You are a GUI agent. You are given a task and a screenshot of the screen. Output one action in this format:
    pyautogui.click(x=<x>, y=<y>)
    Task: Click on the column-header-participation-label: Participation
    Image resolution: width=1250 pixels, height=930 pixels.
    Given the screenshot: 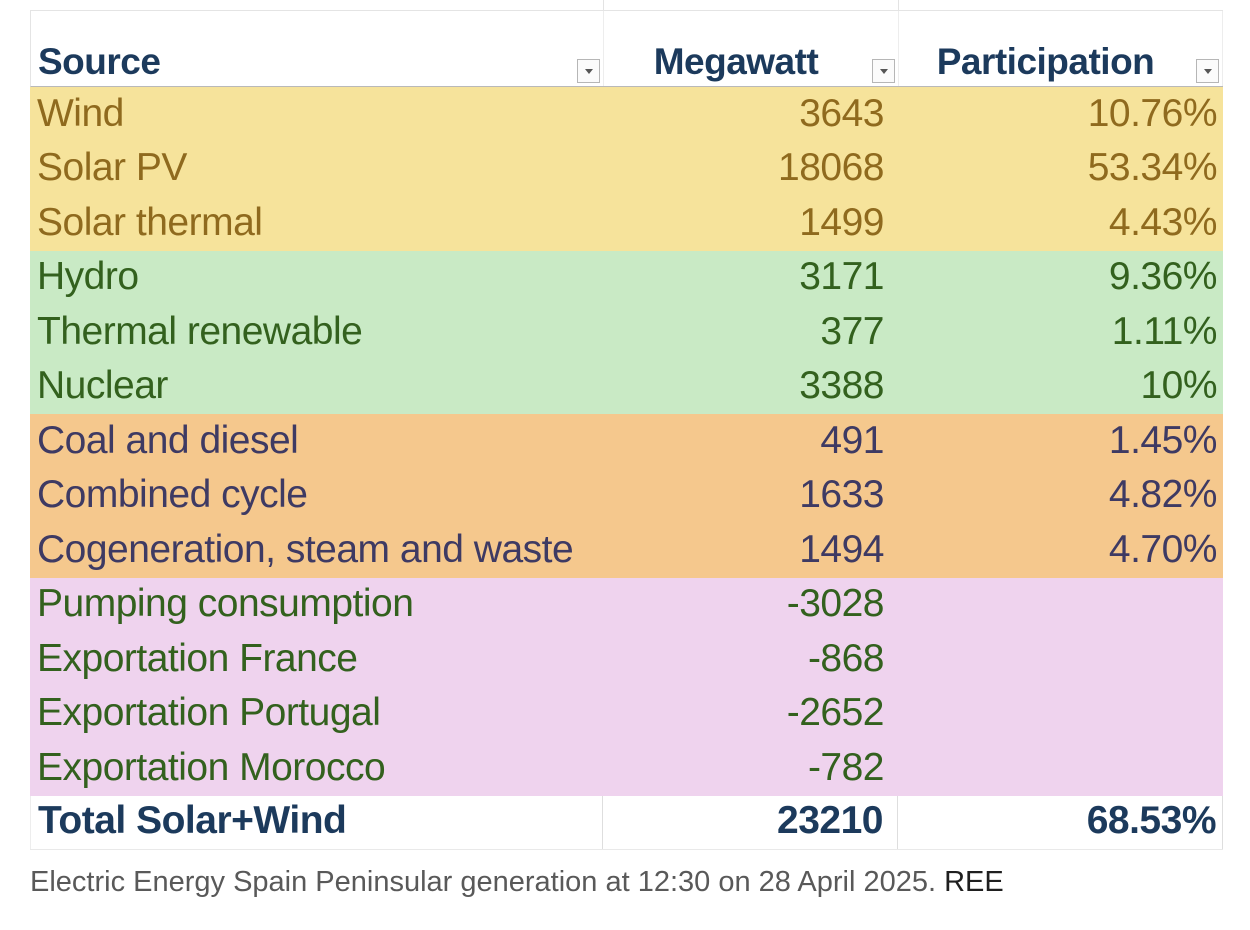 What is the action you would take?
    pyautogui.click(x=1045, y=61)
    